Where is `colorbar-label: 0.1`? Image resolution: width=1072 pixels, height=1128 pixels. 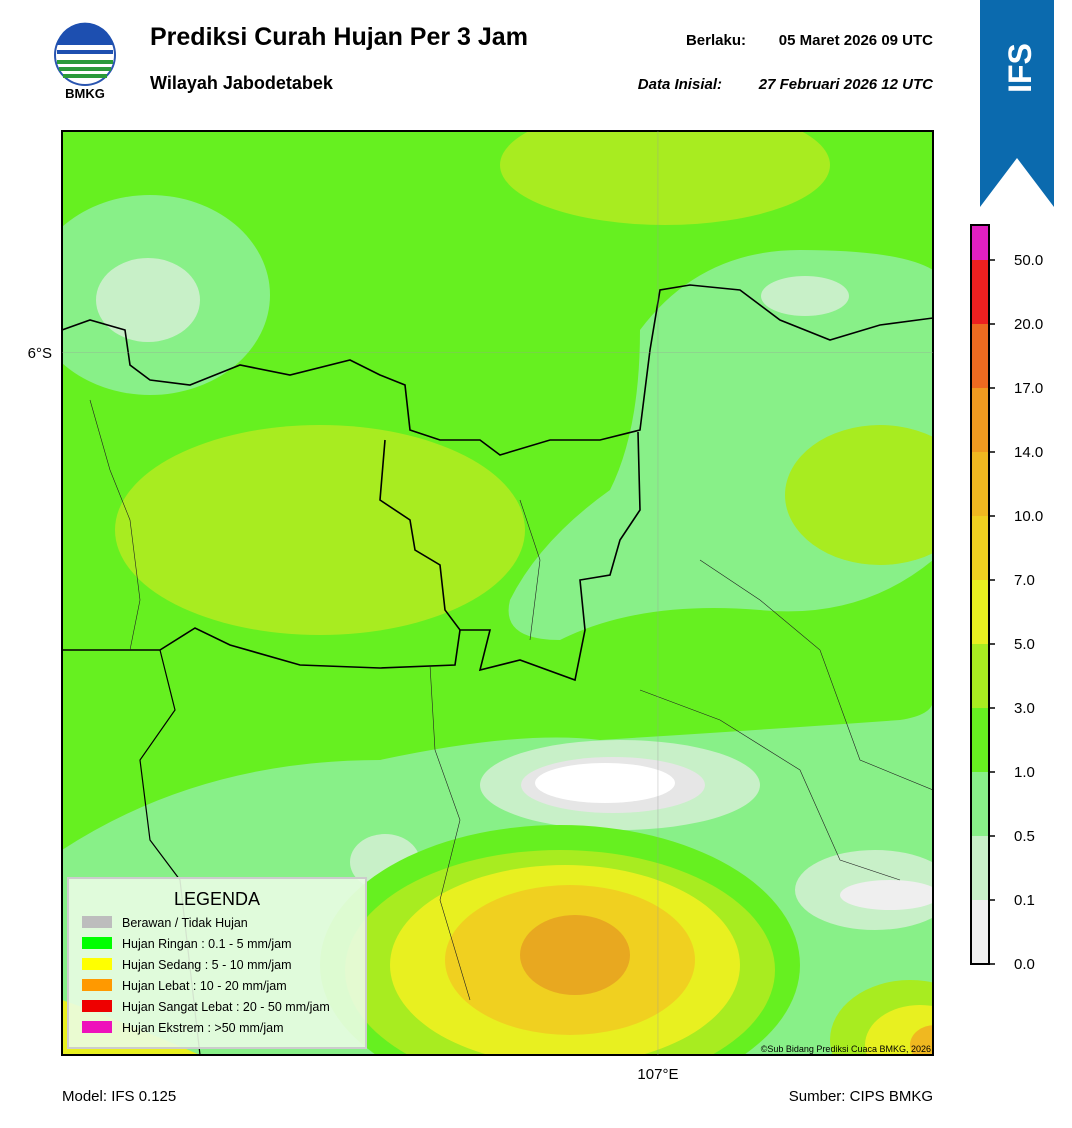
colorbar-label: 0.1 is located at coordinates (1024, 900).